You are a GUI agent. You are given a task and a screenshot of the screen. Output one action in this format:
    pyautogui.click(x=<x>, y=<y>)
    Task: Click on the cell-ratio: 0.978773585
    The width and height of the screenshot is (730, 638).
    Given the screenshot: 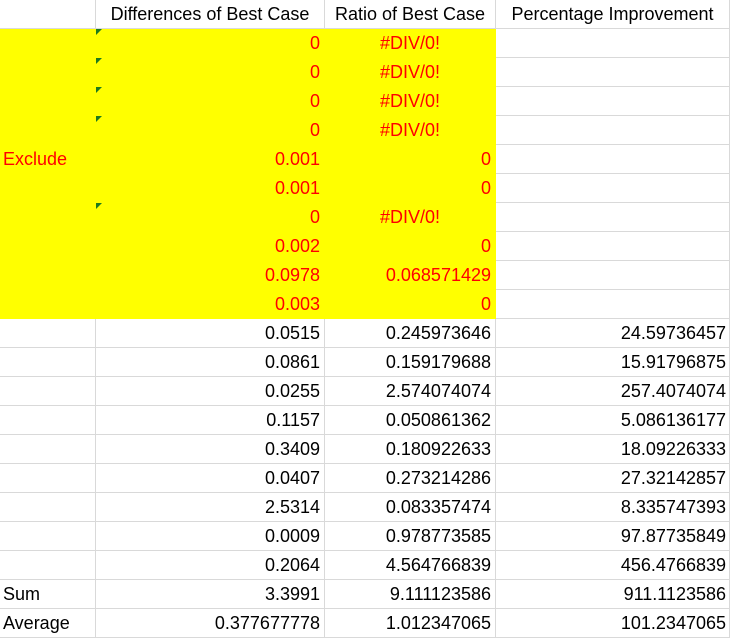 What is the action you would take?
    pyautogui.click(x=410, y=536)
    